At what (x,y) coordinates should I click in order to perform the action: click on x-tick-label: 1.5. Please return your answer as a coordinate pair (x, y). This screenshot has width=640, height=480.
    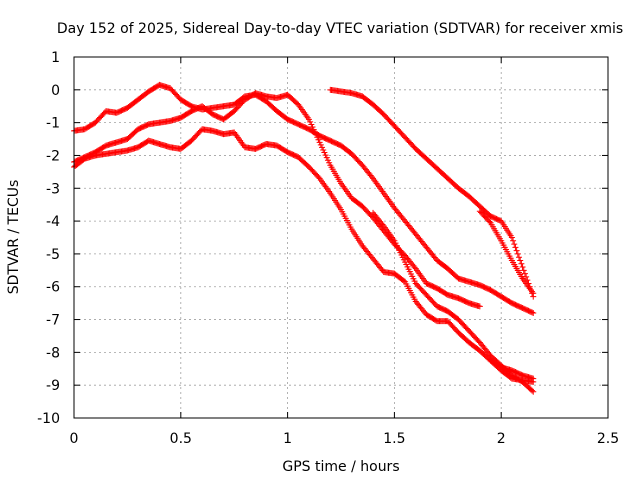
    Looking at the image, I should click on (394, 439).